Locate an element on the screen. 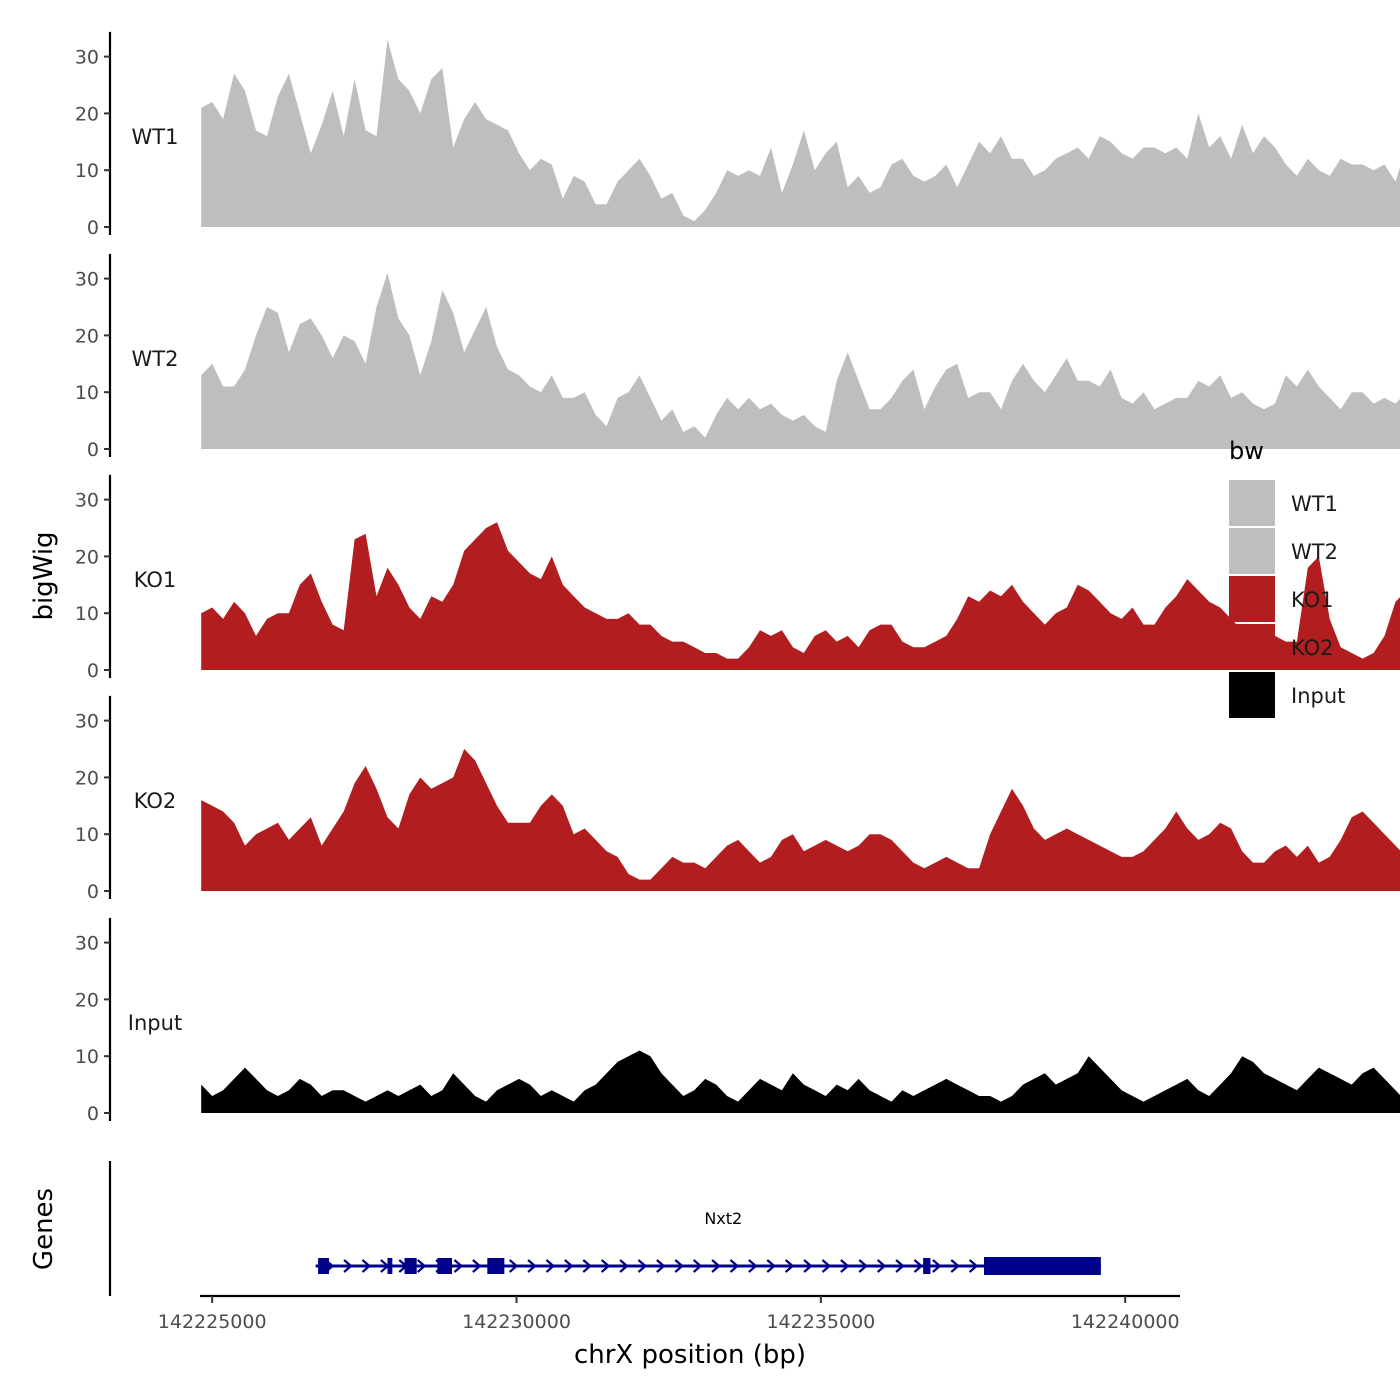  panel-wt2: 0 10 20 30 WT2 is located at coordinates (737, 357).